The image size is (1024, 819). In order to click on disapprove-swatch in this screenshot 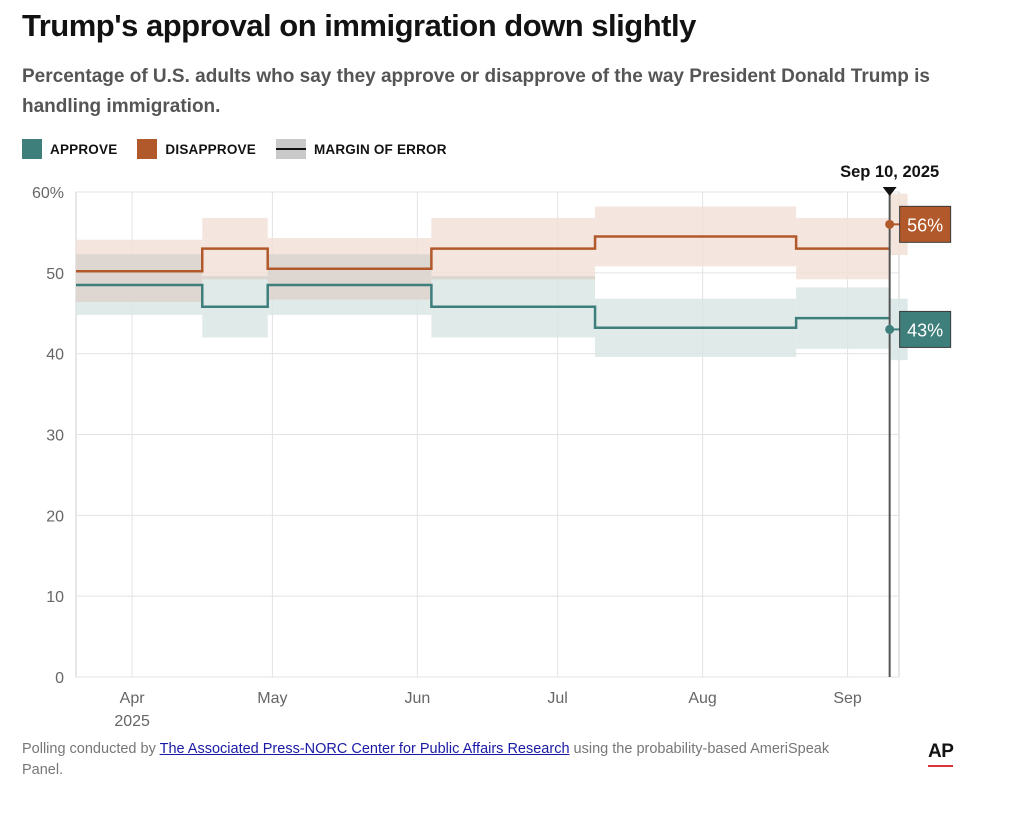, I will do `click(147, 149)`.